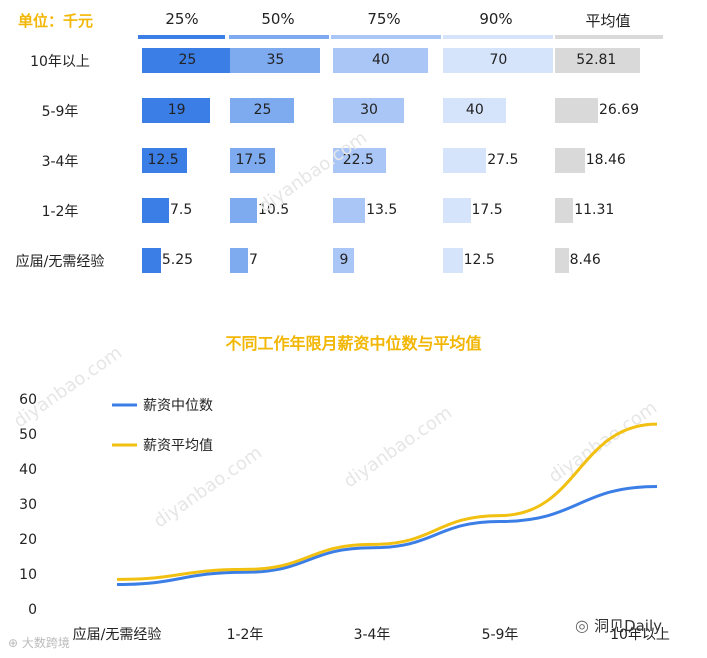 The width and height of the screenshot is (707, 658). Describe the element at coordinates (245, 635) in the screenshot. I see `x-tick-label: 1-2年` at that location.